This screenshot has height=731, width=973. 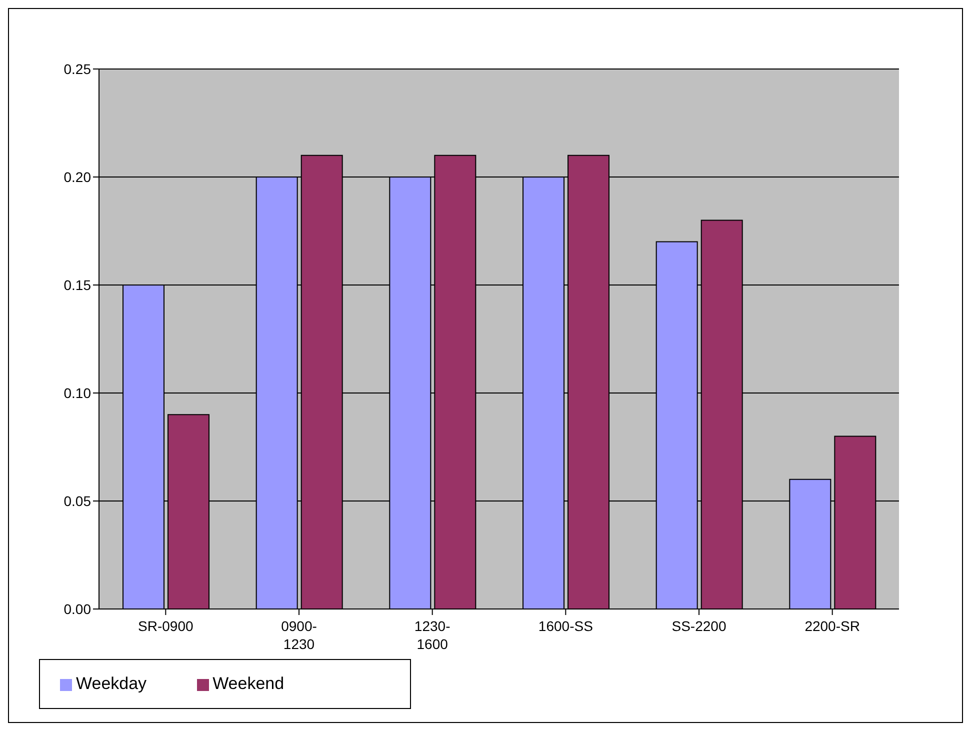 What do you see at coordinates (248, 683) in the screenshot?
I see `legend-label: Weekend` at bounding box center [248, 683].